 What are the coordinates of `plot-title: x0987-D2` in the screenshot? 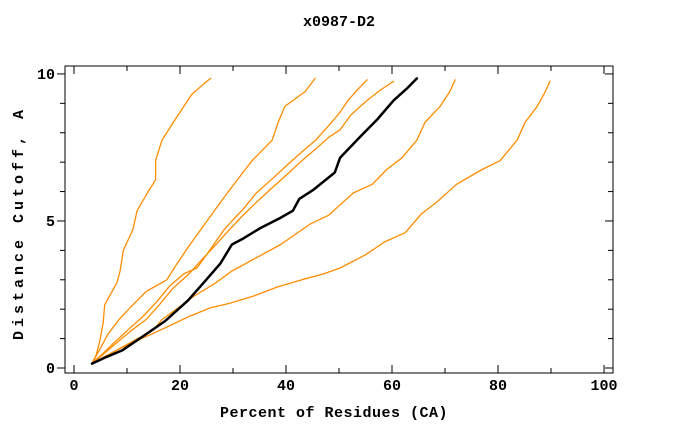 It's located at (339, 22).